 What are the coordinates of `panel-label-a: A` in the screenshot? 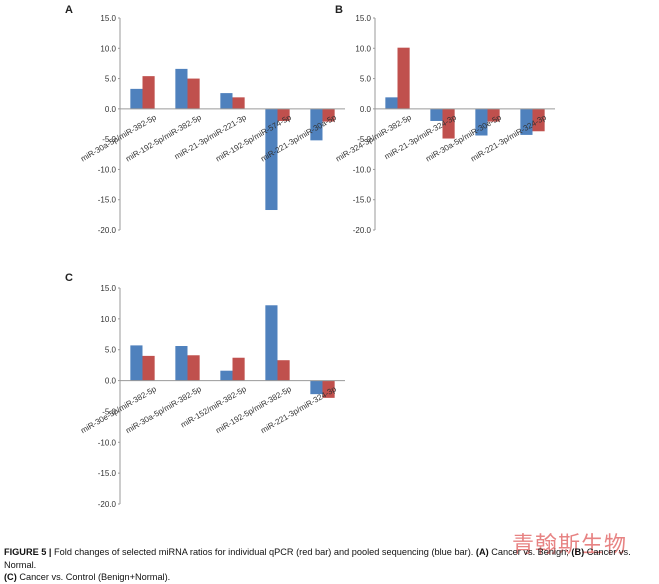 It's located at (69, 10).